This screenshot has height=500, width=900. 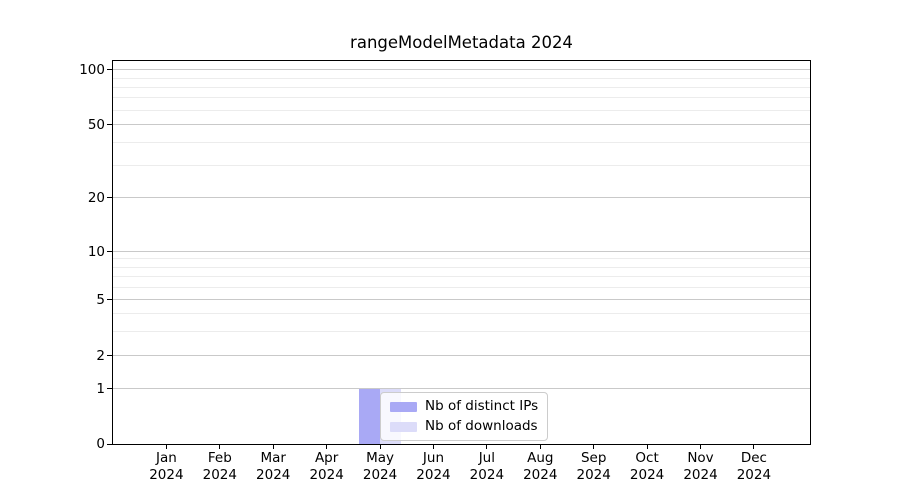 What do you see at coordinates (219, 458) in the screenshot?
I see `x-tick-label-month: Feb` at bounding box center [219, 458].